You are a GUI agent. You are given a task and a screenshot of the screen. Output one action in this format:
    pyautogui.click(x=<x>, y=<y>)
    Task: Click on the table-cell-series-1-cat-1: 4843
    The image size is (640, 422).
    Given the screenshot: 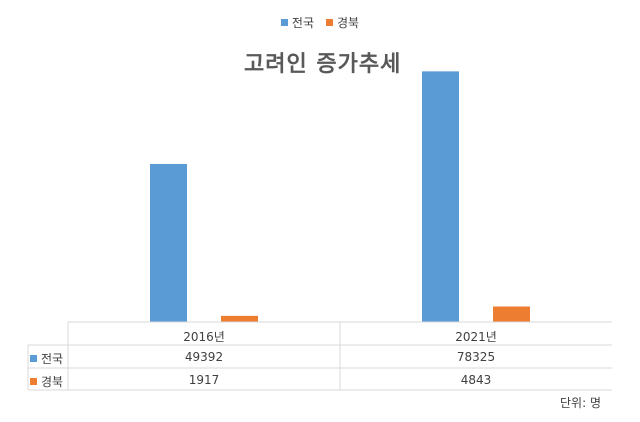 What is the action you would take?
    pyautogui.click(x=476, y=380)
    